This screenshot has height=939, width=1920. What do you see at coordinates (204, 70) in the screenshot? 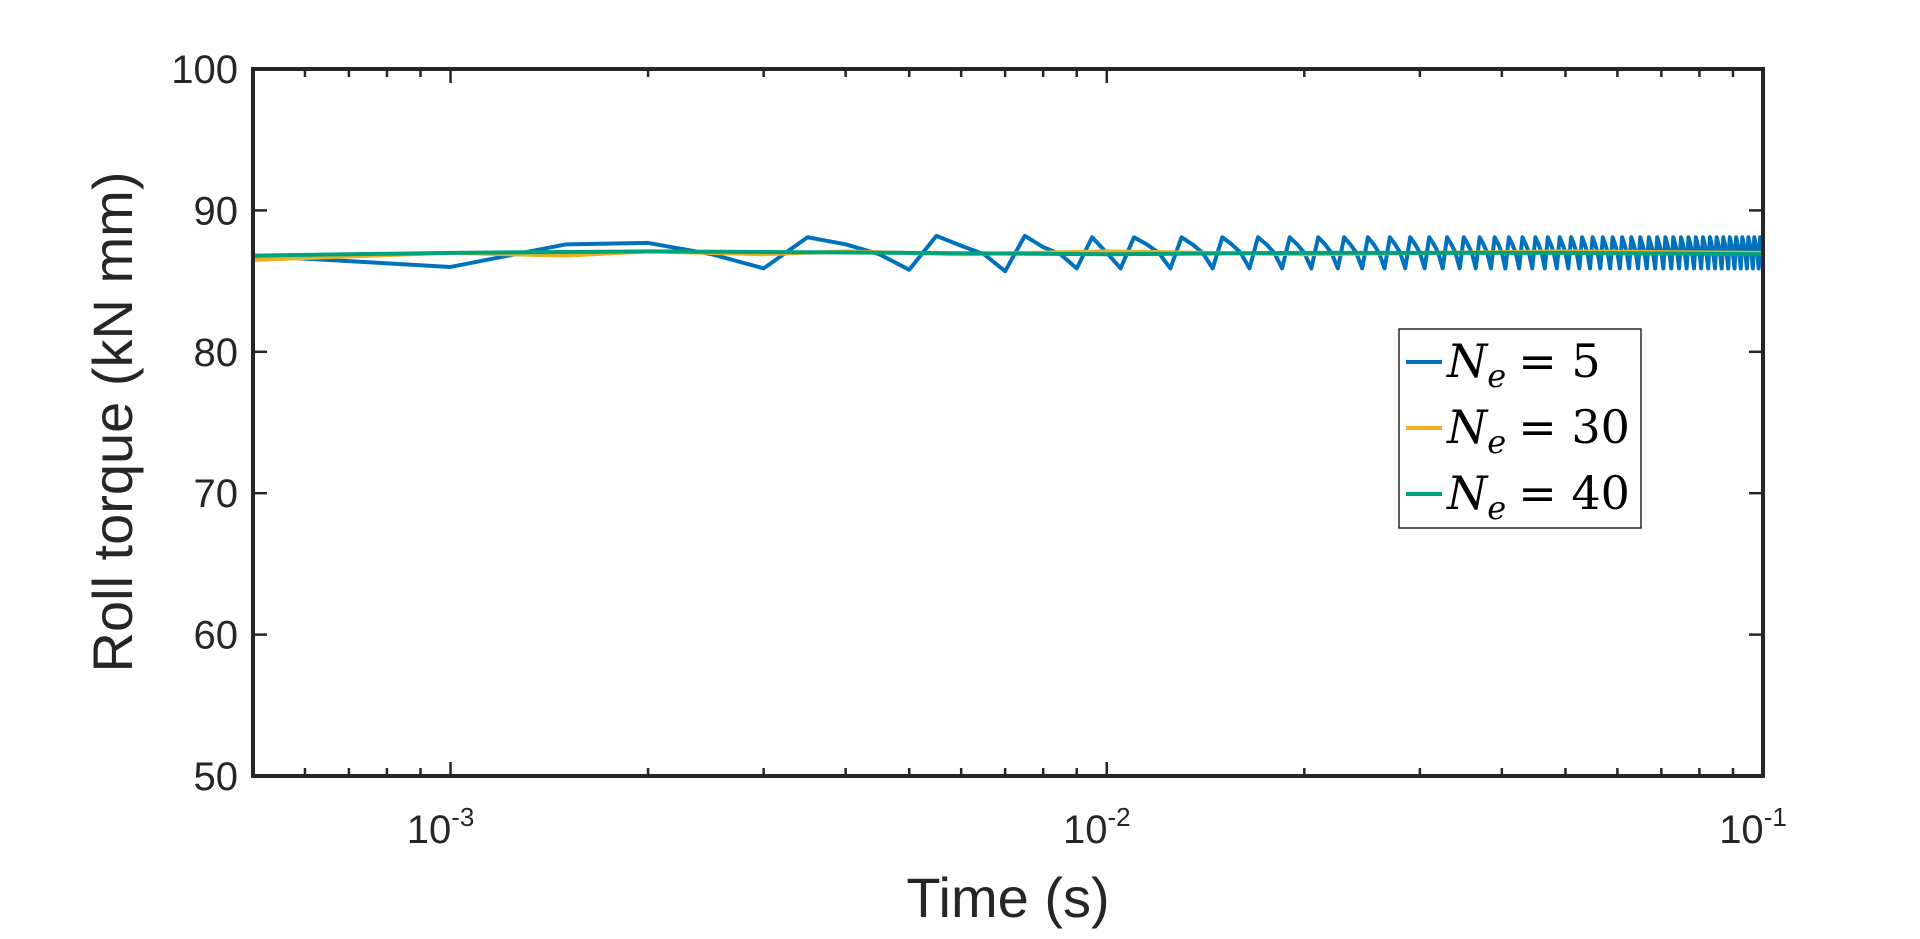
I see `y-tick-label: 100` at bounding box center [204, 70].